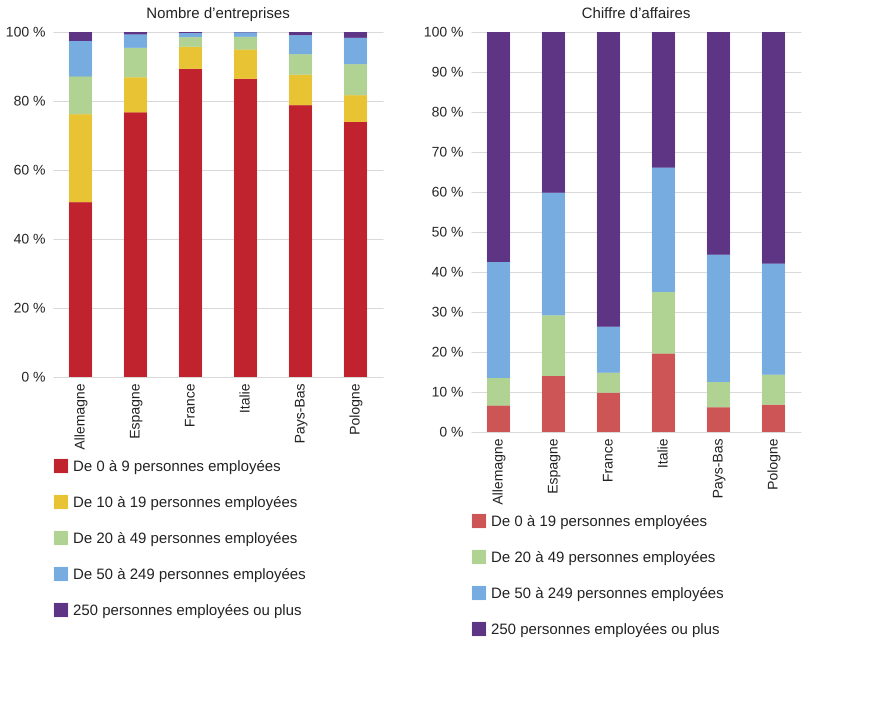  Describe the element at coordinates (636, 13) in the screenshot. I see `chart-title: Chiffre d’affaires` at that location.